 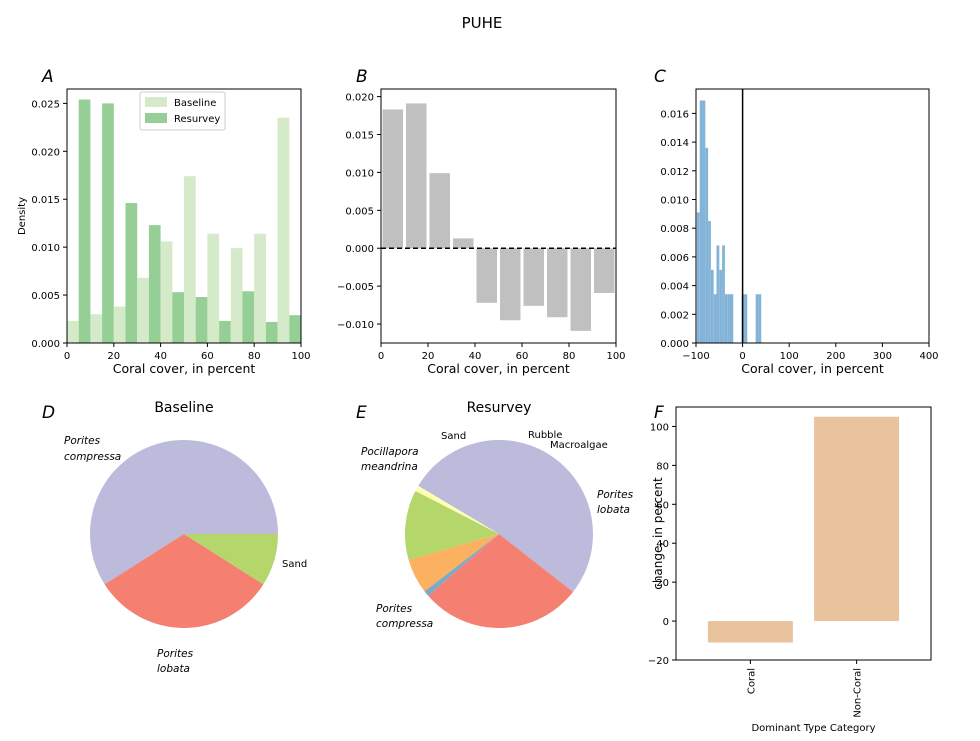 What do you see at coordinates (659, 413) in the screenshot?
I see `panel-letter-f: F` at bounding box center [659, 413].